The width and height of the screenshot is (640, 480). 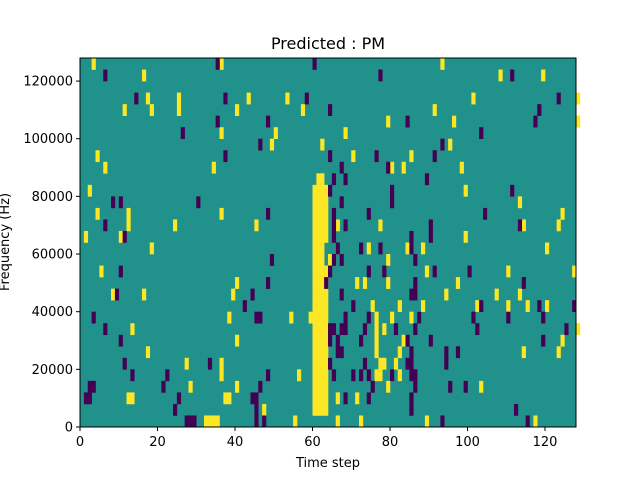 What do you see at coordinates (69, 428) in the screenshot?
I see `y-tick-label: 0` at bounding box center [69, 428].